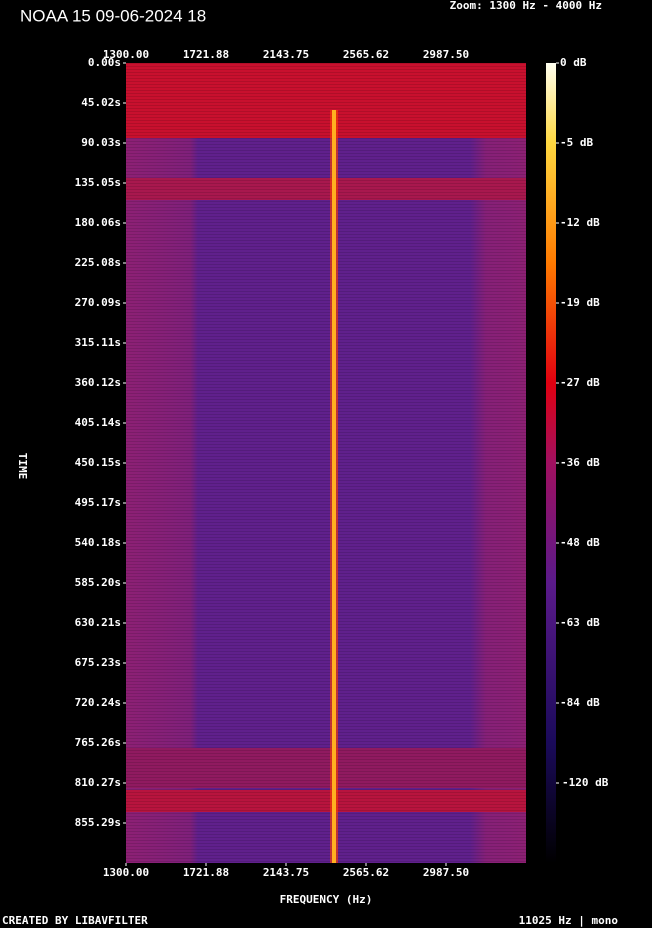 The image size is (652, 928). I want to click on footer-left: CREATED BY LIBAVFILTER, so click(75, 920).